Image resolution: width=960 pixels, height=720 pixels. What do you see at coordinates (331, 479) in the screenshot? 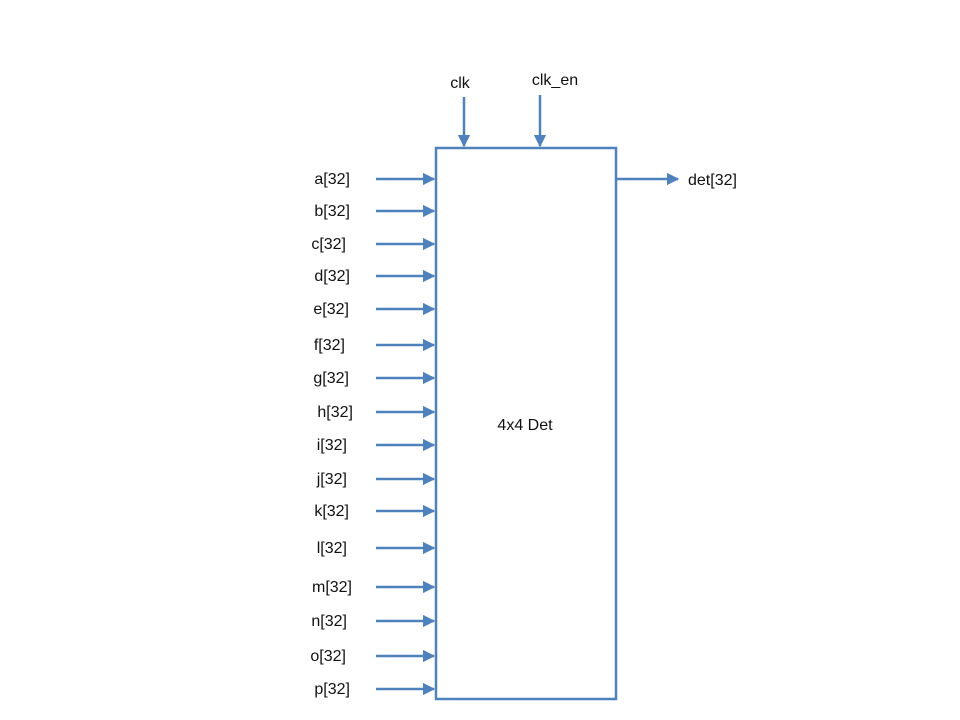
I see `input-label-j: j[32]` at bounding box center [331, 479].